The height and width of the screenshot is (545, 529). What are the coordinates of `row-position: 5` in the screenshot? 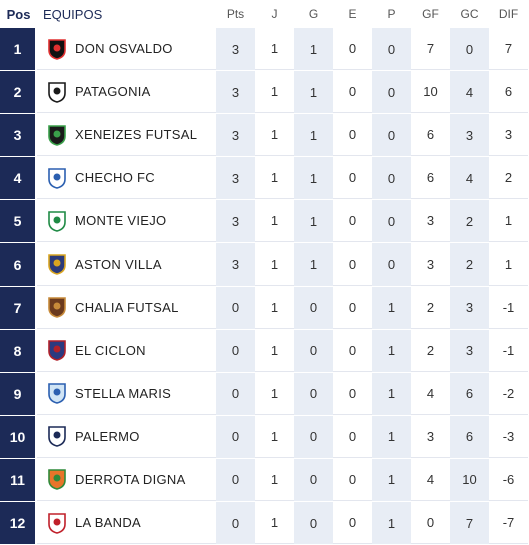 It's located at (18, 221).